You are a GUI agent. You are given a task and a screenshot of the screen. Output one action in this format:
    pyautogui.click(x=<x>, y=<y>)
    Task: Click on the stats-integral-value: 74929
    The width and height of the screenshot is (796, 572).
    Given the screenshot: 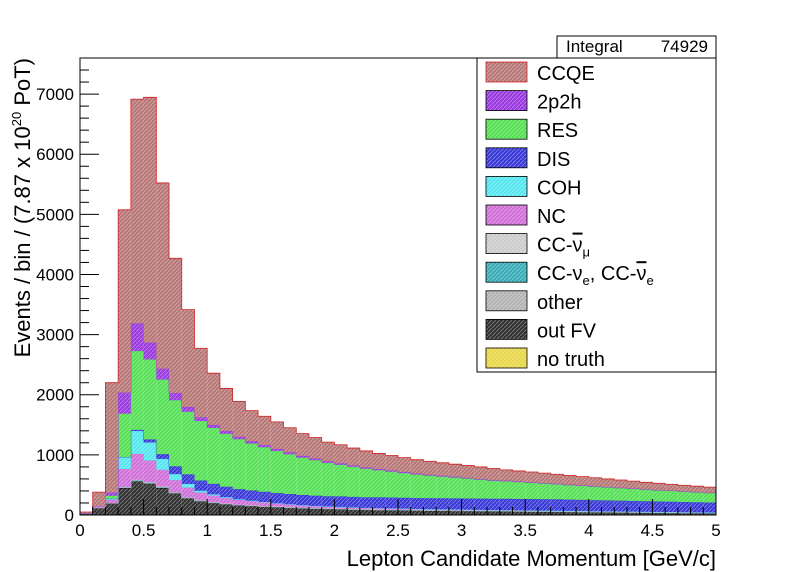 What is the action you would take?
    pyautogui.click(x=684, y=46)
    